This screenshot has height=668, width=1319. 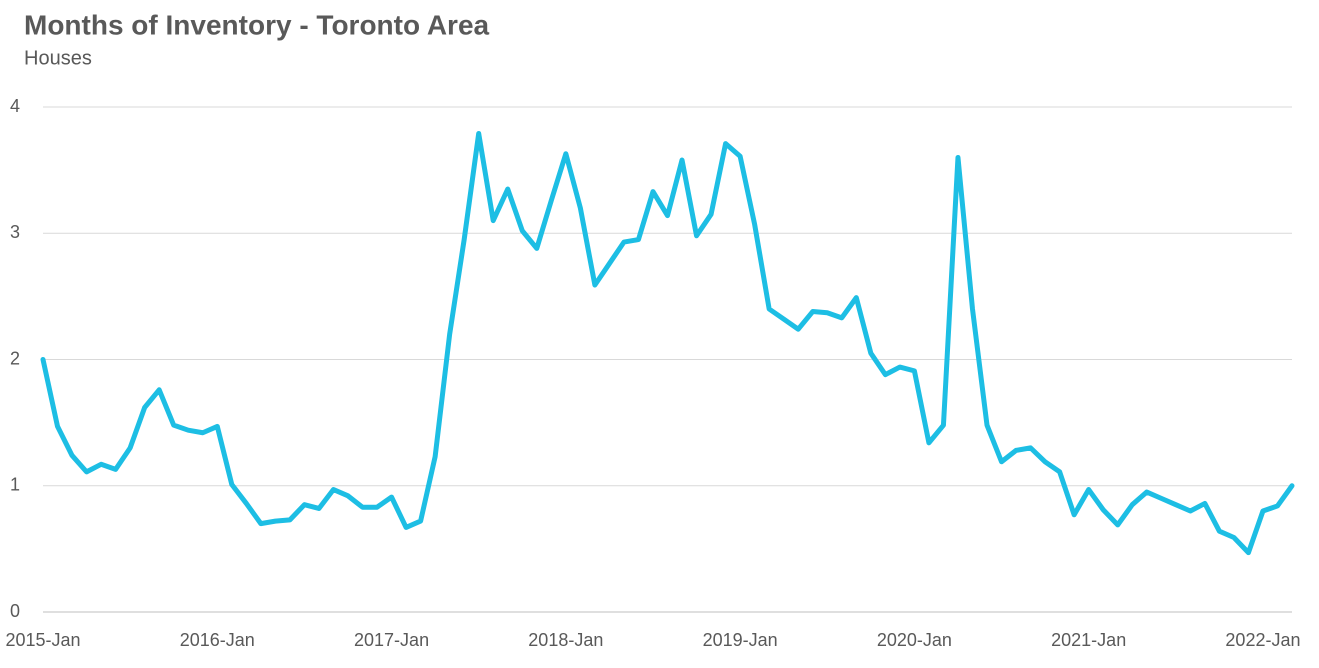 What do you see at coordinates (15, 232) in the screenshot?
I see `y-tick-label: 3` at bounding box center [15, 232].